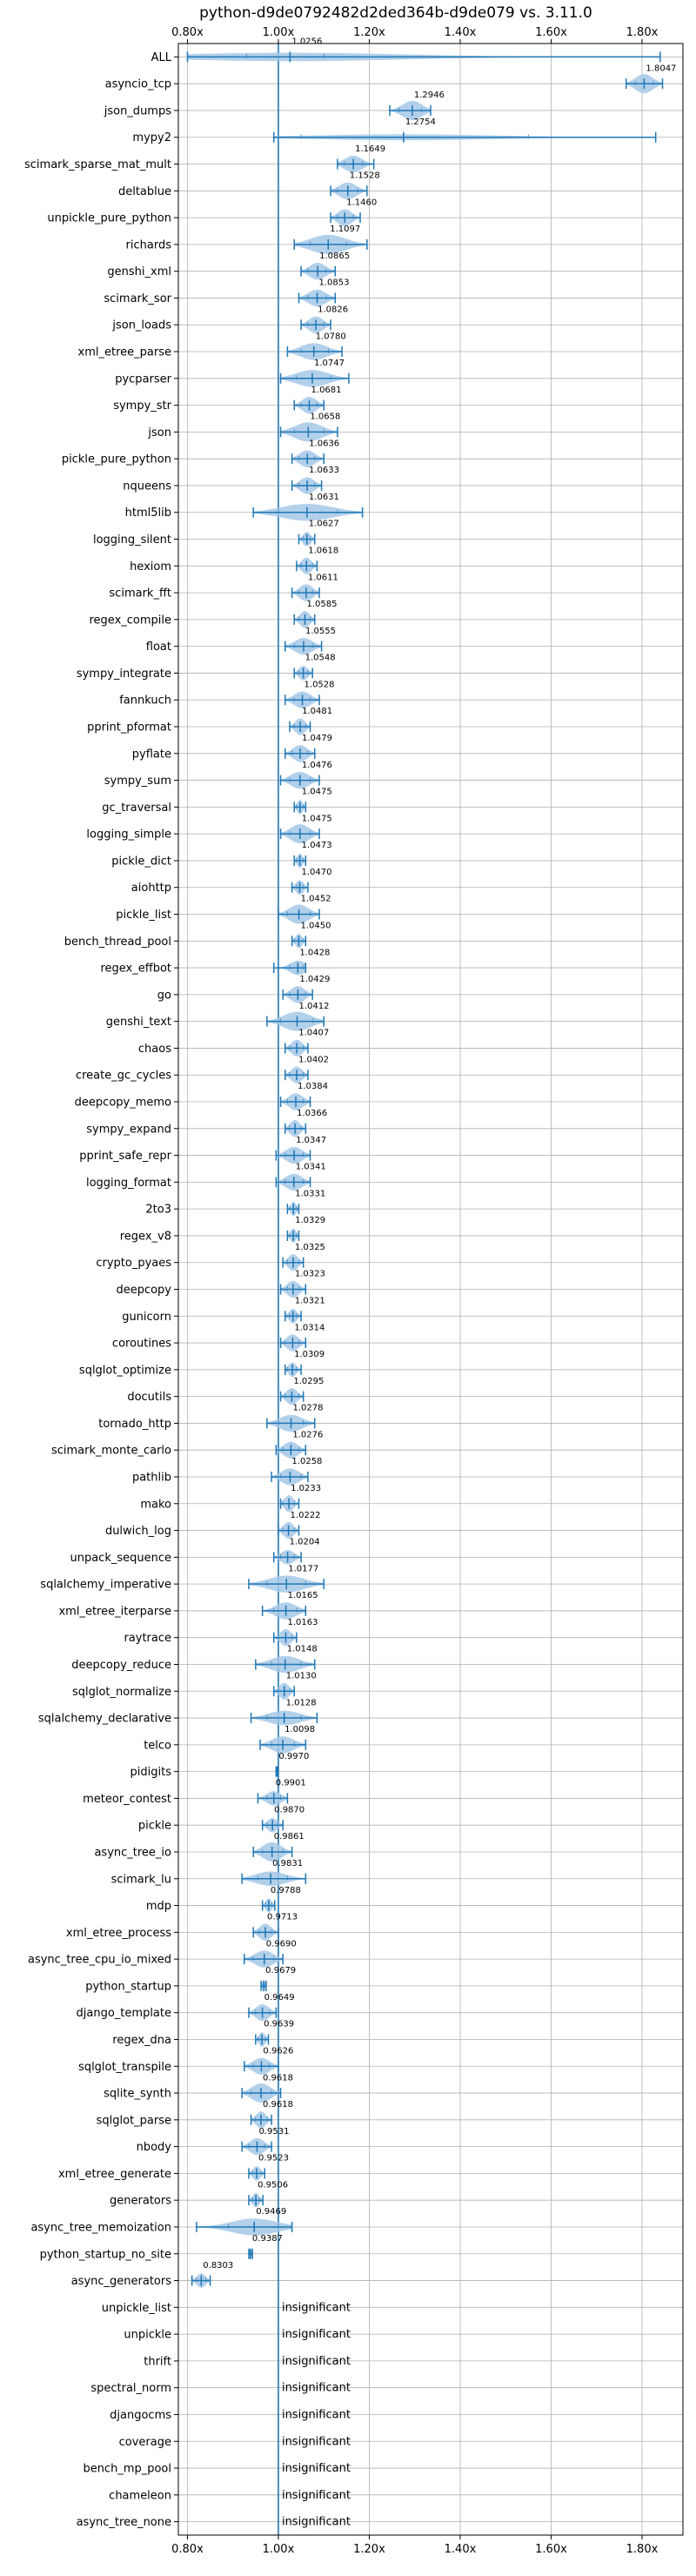  I want to click on category-label: telco, so click(157, 1745).